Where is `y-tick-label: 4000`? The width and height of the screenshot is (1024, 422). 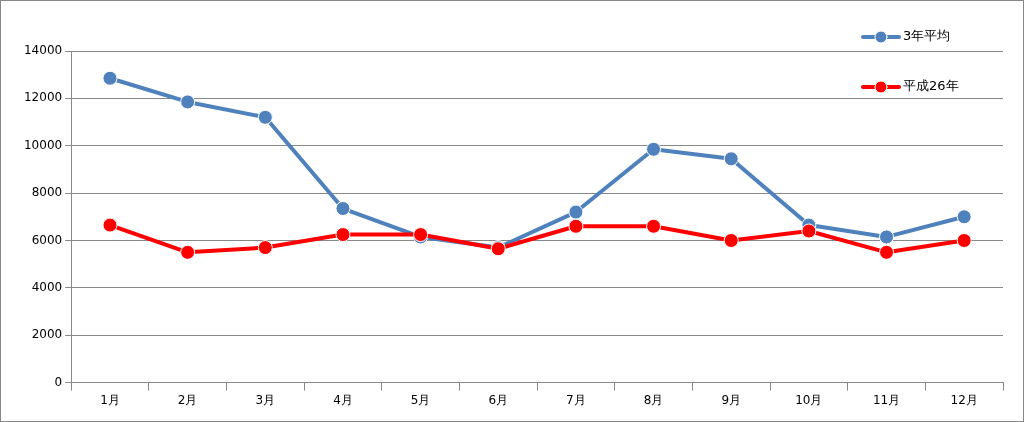 y-tick-label: 4000 is located at coordinates (47, 286).